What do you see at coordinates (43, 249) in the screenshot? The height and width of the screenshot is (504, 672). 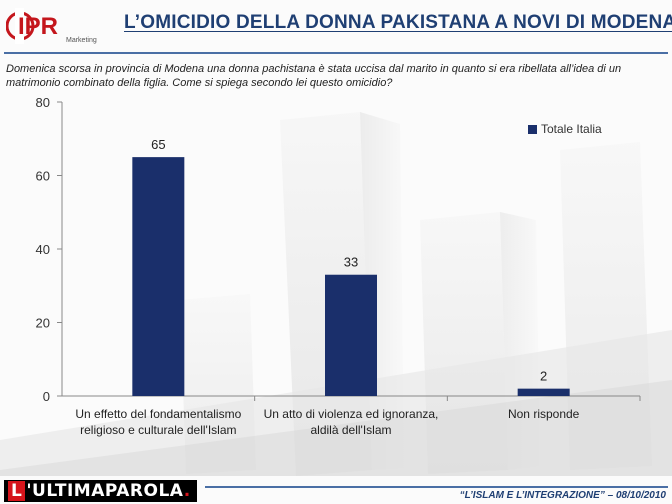 I see `y-tick-label: 40` at bounding box center [43, 249].